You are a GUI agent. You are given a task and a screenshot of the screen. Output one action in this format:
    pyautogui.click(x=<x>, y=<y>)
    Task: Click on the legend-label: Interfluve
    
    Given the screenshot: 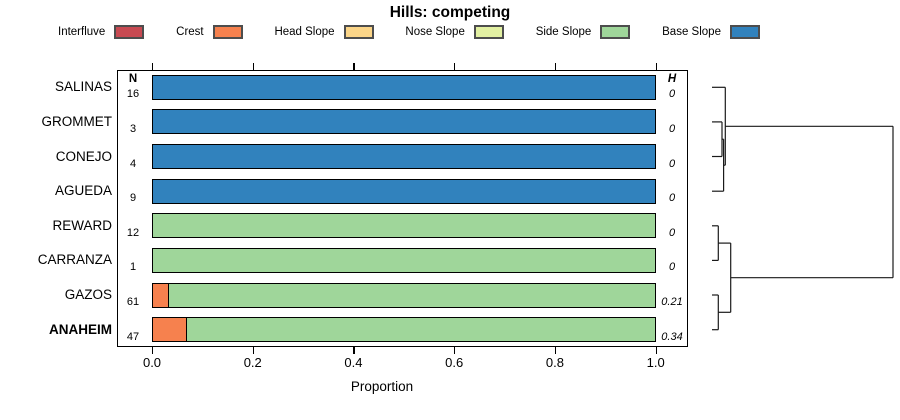 What is the action you would take?
    pyautogui.click(x=82, y=32)
    